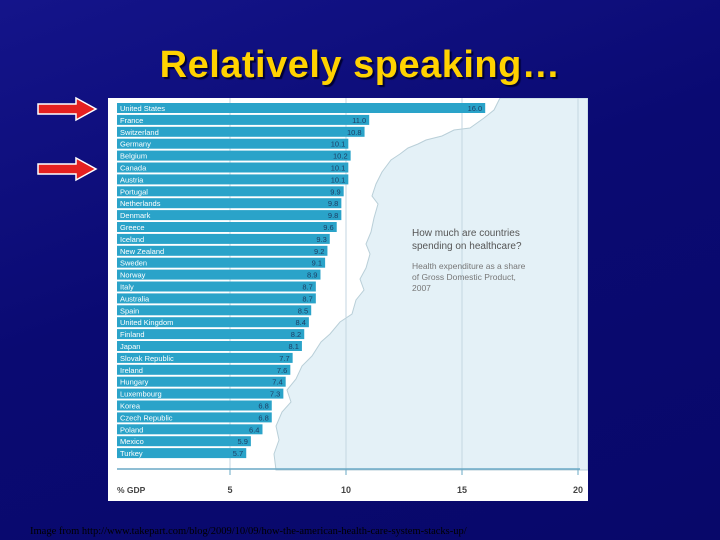  What do you see at coordinates (129, 310) in the screenshot?
I see `category-label-spain: Spain` at bounding box center [129, 310].